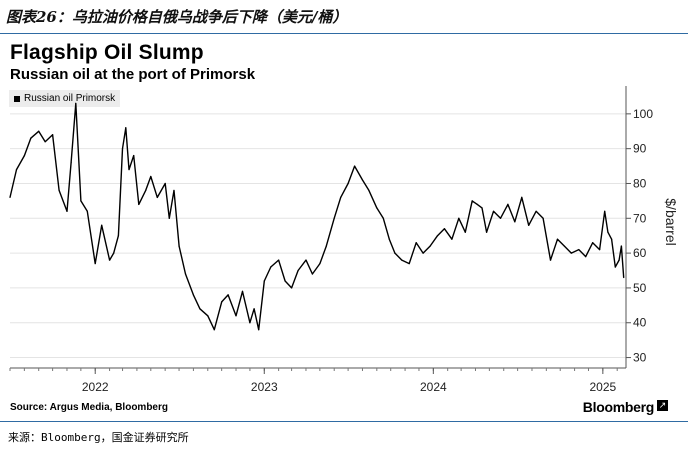 This screenshot has width=688, height=454. What do you see at coordinates (70, 98) in the screenshot?
I see `legend-label: Russian oil Primorsk` at bounding box center [70, 98].